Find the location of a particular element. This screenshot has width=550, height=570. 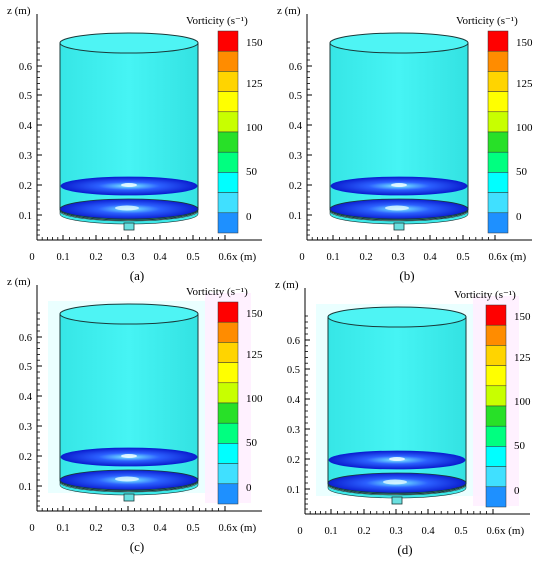

panel-caption: (c) is located at coordinates (137, 546).